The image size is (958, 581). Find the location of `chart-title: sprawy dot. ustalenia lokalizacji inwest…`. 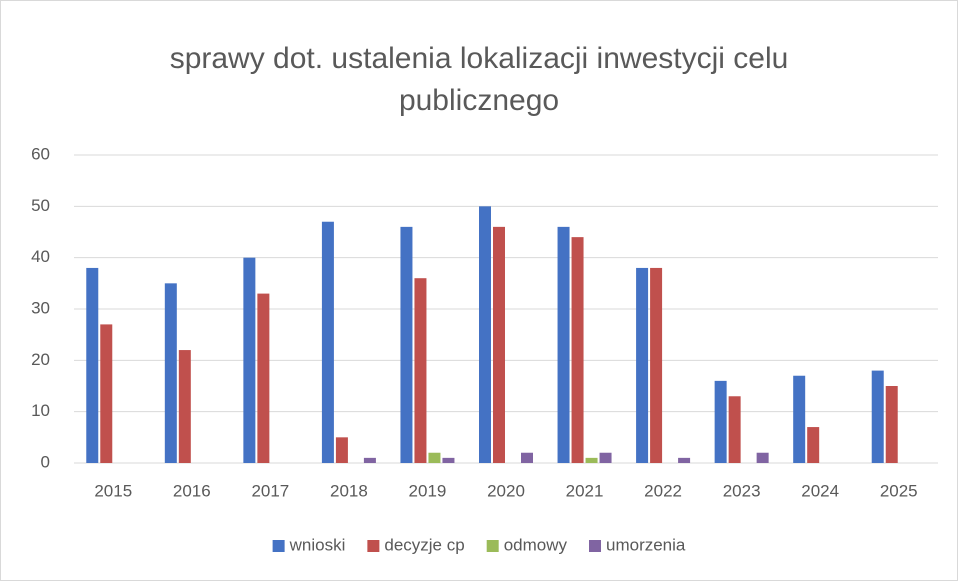

chart-title: sprawy dot. ustalenia lokalizacji inwest… is located at coordinates (479, 79).